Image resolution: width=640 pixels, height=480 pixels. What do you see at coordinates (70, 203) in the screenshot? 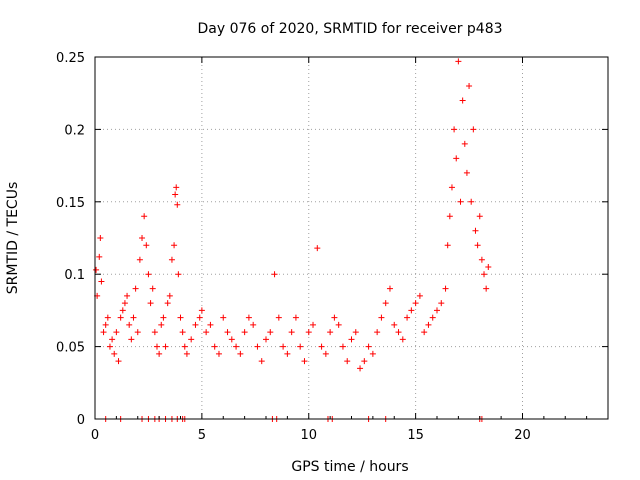
I see `y-tick-label: 0.15` at bounding box center [70, 203].